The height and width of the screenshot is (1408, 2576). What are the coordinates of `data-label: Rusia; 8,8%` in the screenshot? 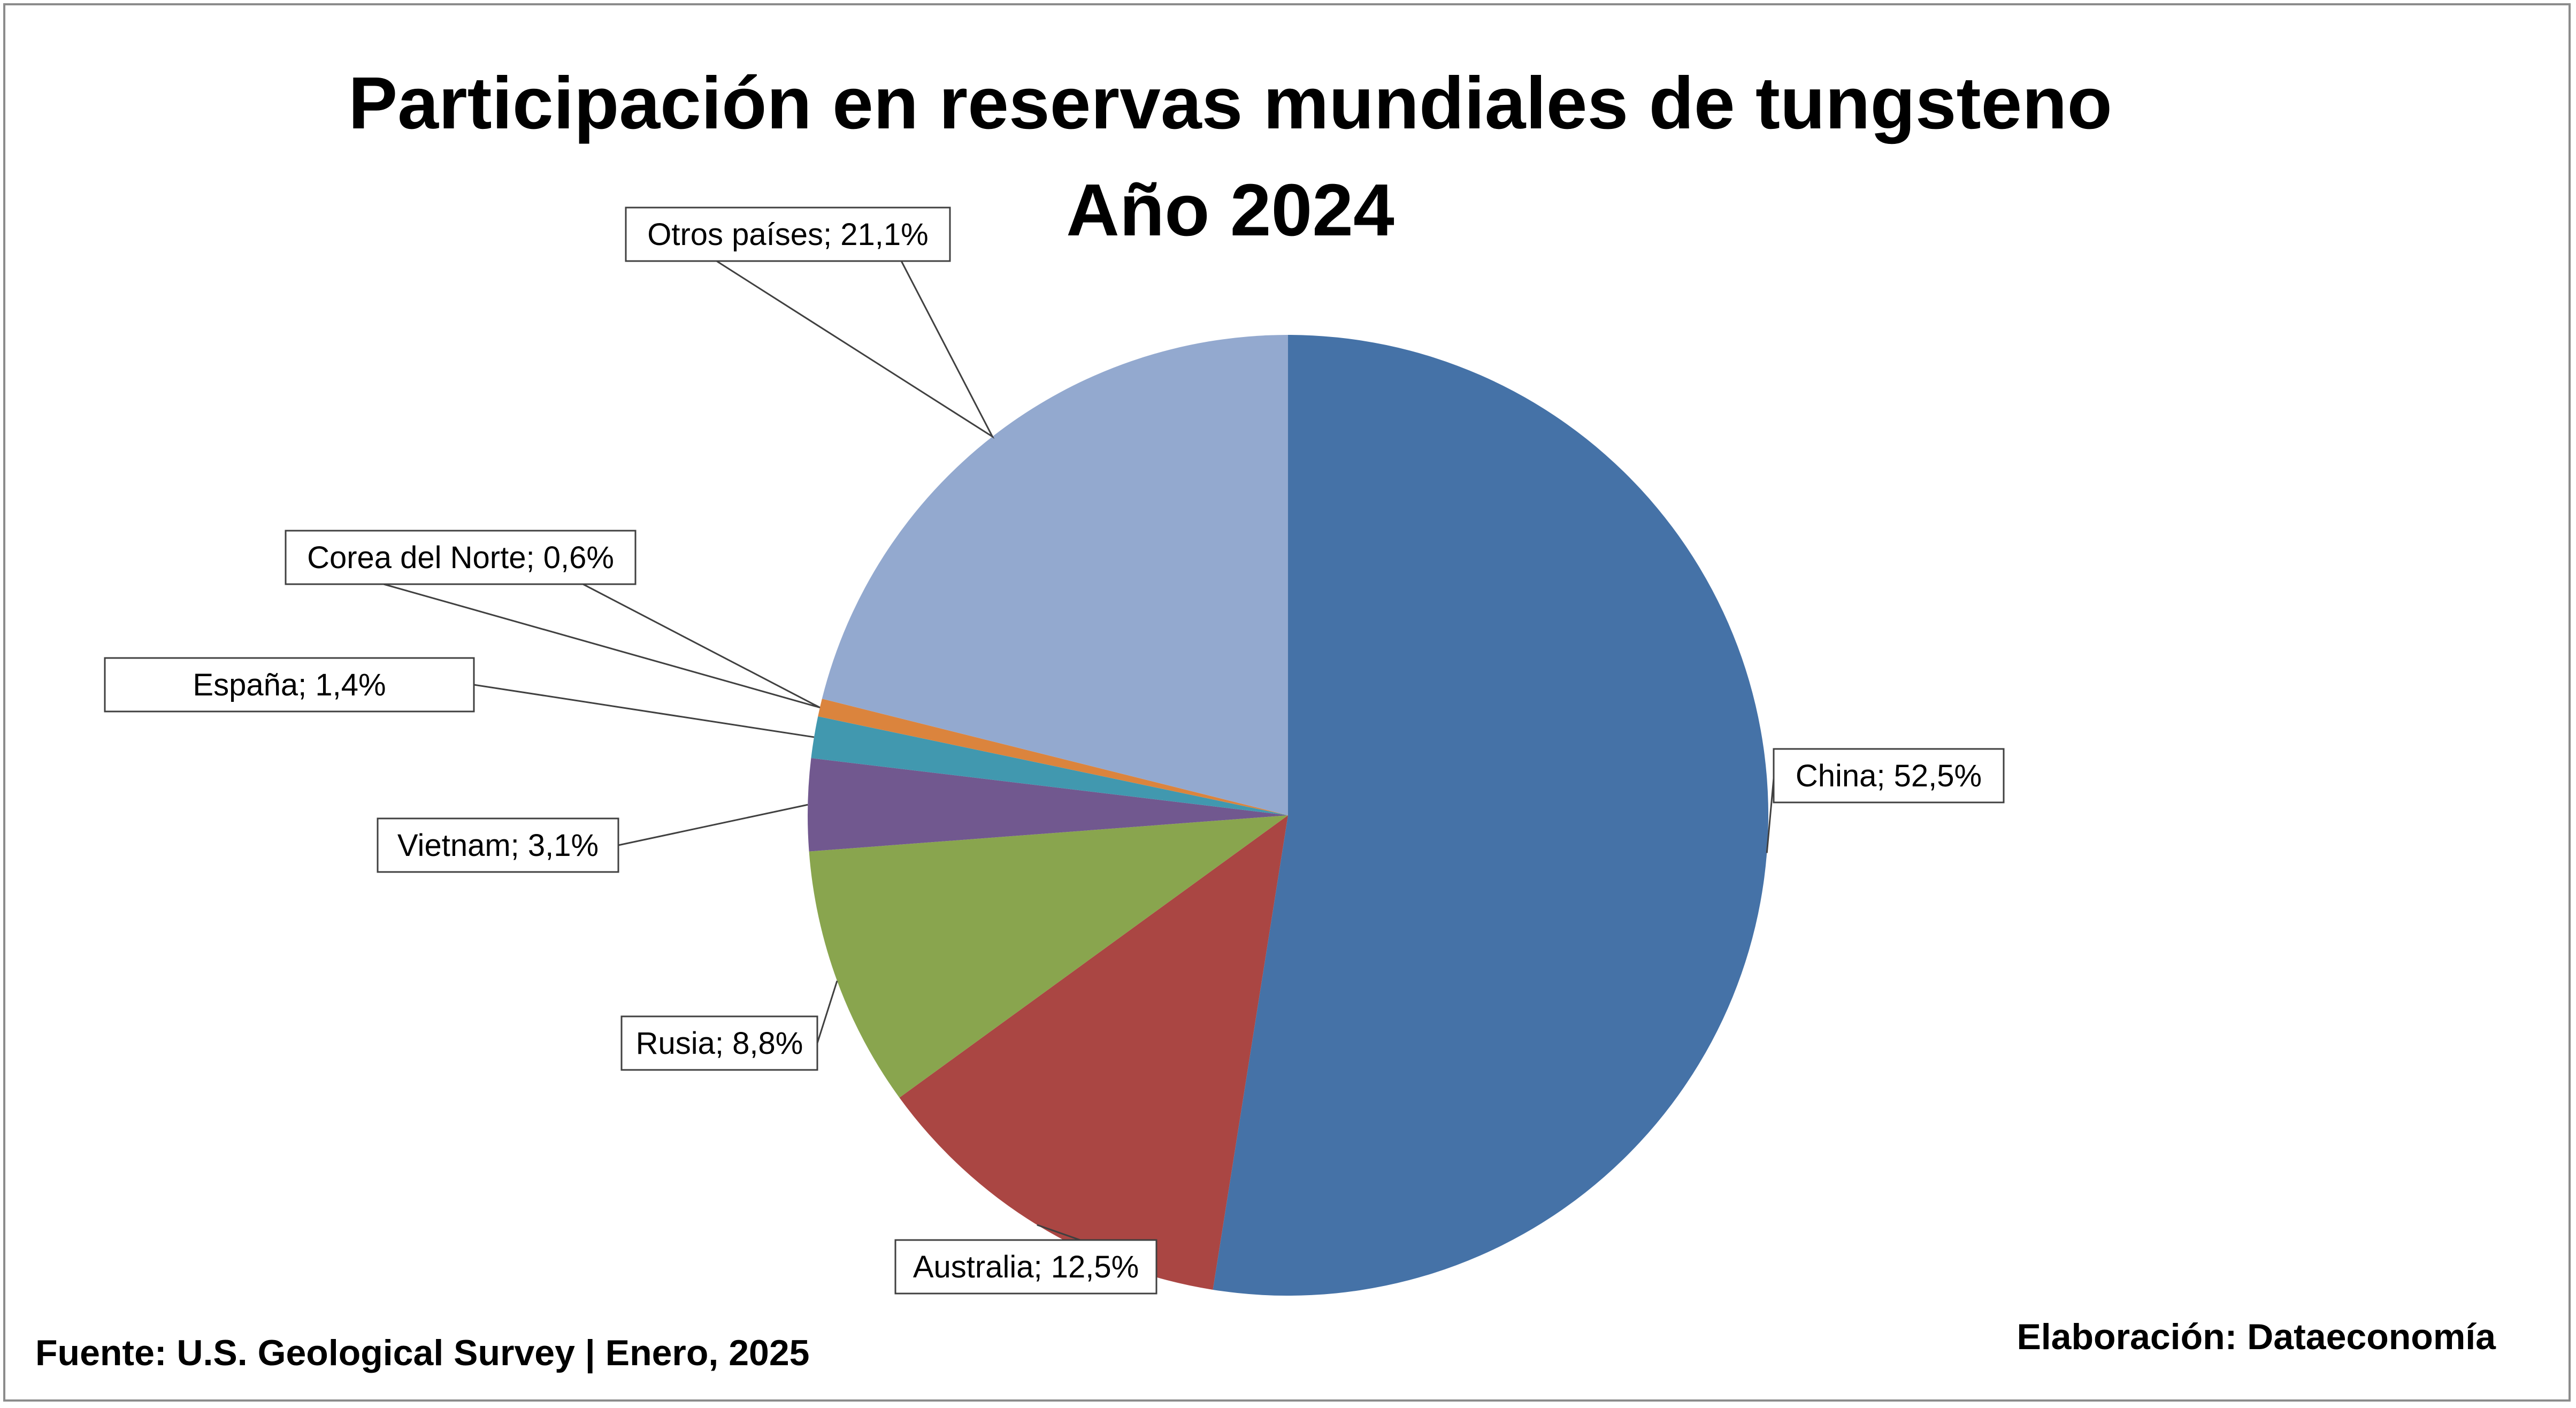 It's located at (719, 1043).